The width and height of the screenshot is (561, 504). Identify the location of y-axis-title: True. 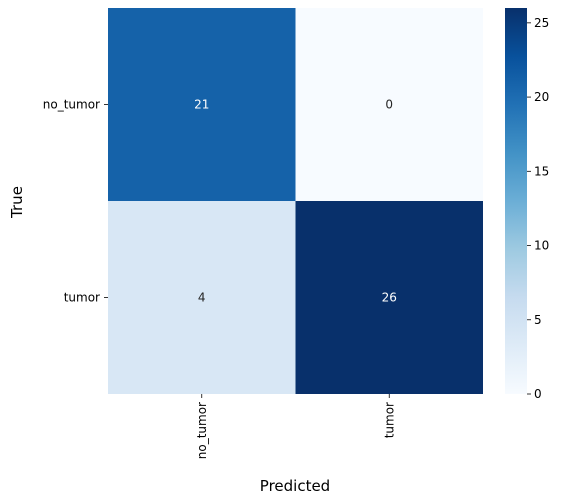
(17, 202).